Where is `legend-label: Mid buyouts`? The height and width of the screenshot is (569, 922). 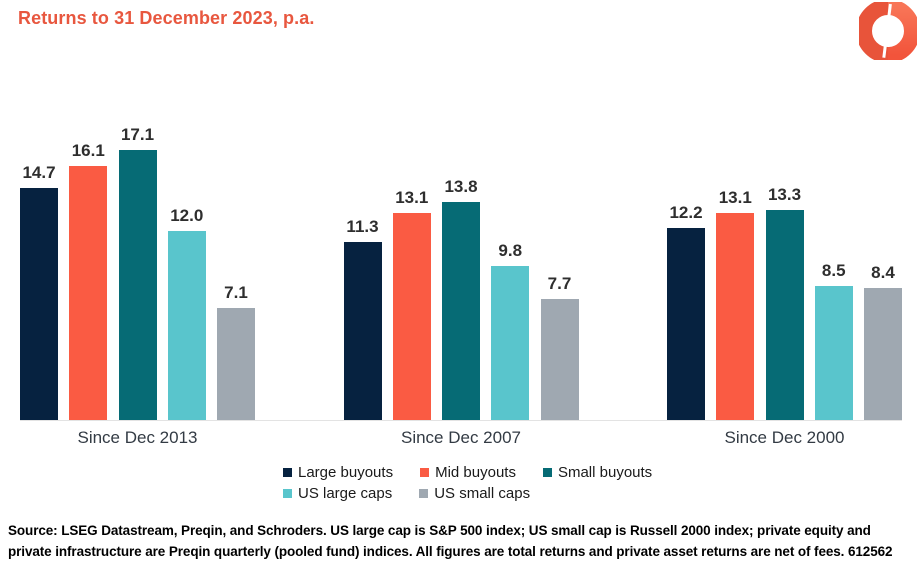 legend-label: Mid buyouts is located at coordinates (475, 472).